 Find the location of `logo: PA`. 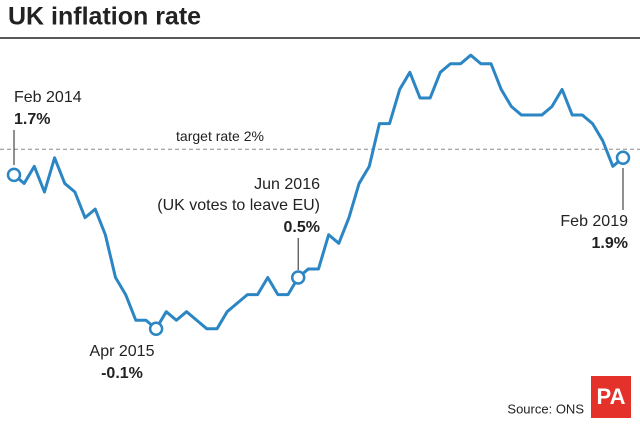

logo: PA is located at coordinates (611, 396).